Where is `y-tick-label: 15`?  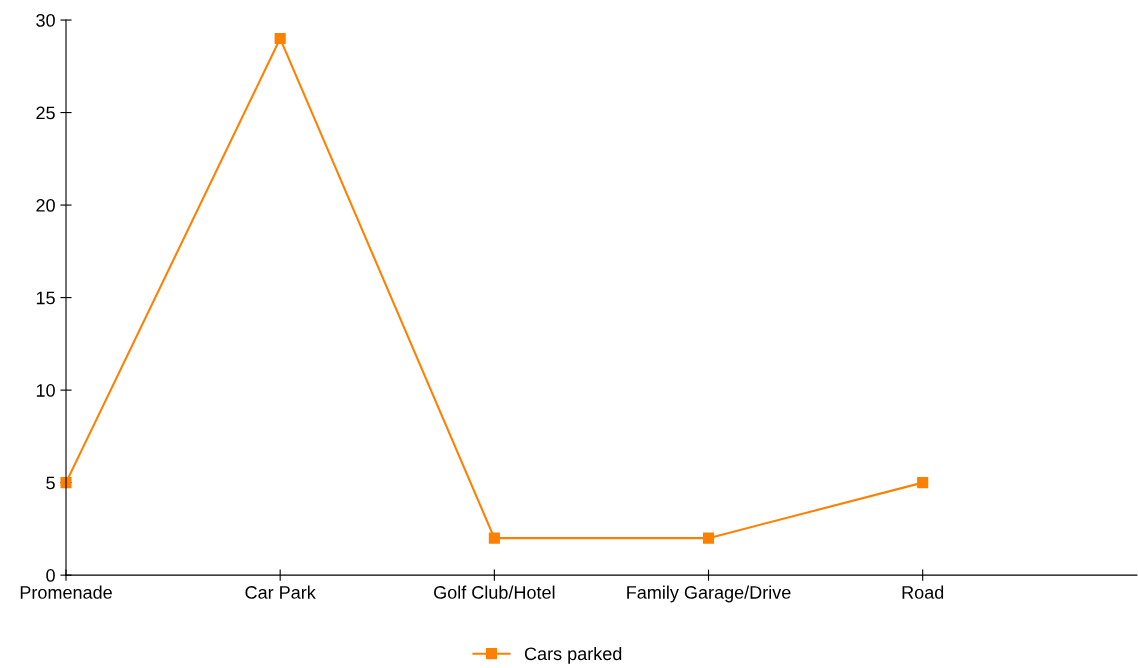
y-tick-label: 15 is located at coordinates (45, 298).